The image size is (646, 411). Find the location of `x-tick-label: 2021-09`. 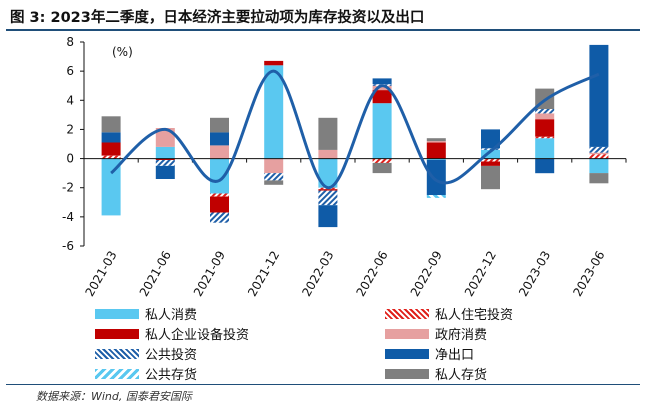

x-tick-label: 2021-09 is located at coordinates (209, 274).